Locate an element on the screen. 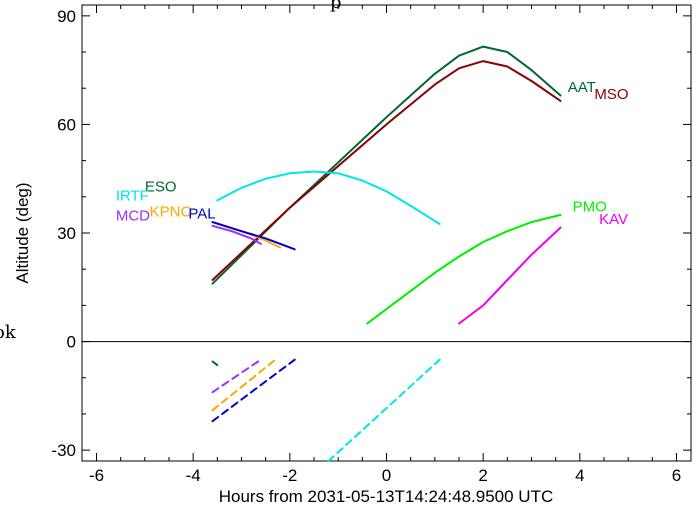 This screenshot has height=509, width=699. x-tick-label: 0 is located at coordinates (386, 475).